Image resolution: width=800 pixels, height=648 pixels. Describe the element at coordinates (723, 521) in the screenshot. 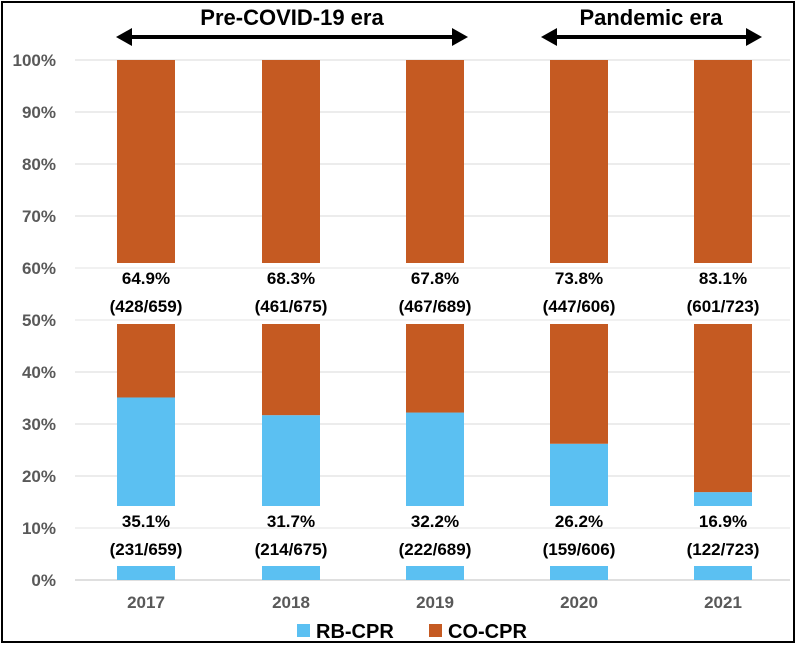

I see `data-label-rb-pct: 16.9%` at that location.